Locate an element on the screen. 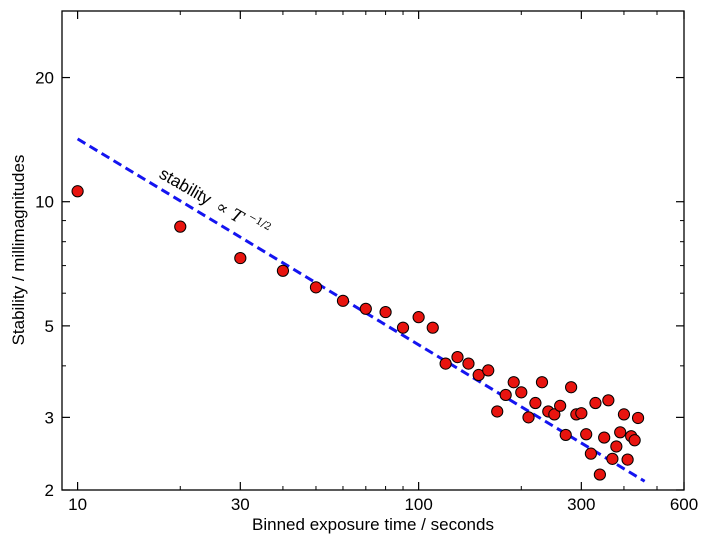 The image size is (709, 550). y-tick-label: 20 is located at coordinates (44, 78).